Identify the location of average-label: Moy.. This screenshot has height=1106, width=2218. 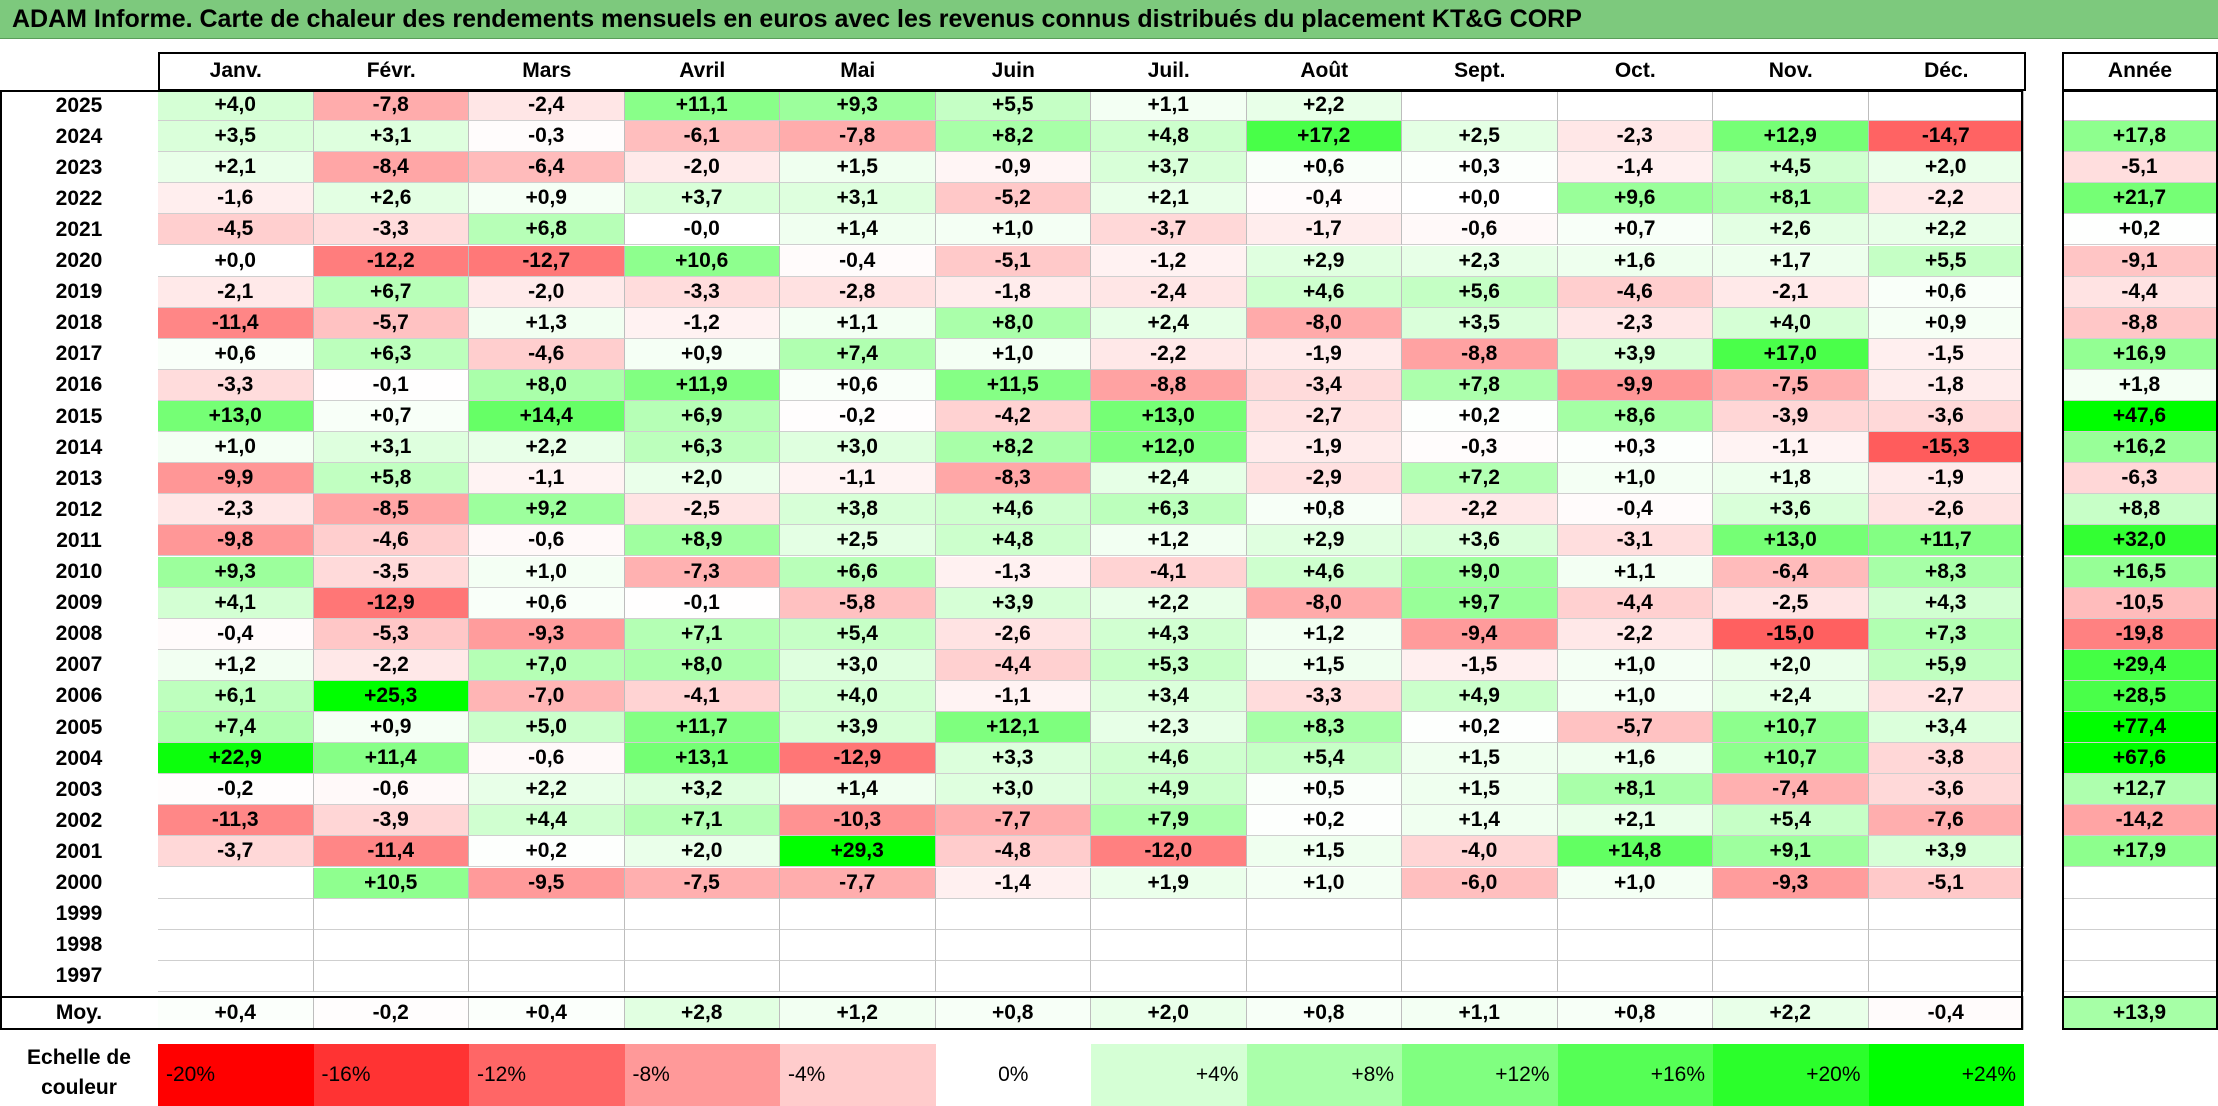
(79, 1012).